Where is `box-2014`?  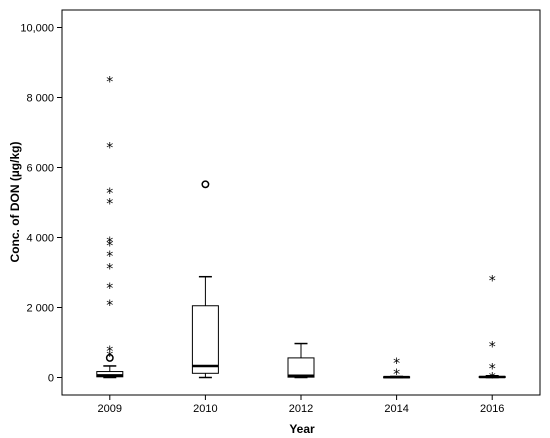 box-2014 is located at coordinates (397, 377).